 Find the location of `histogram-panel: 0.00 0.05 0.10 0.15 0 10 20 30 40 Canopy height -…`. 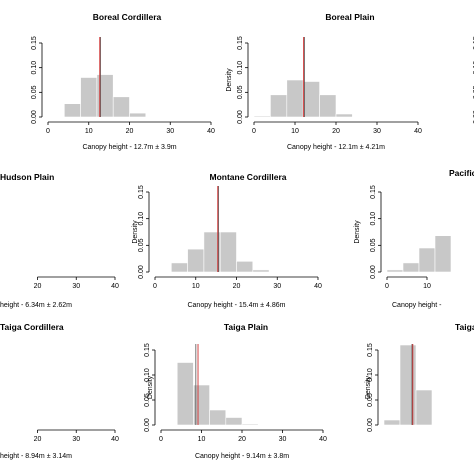

histogram-panel: 0.00 0.05 0.10 0.15 0 10 20 30 40 Canopy height -… is located at coordinates (123, 81).